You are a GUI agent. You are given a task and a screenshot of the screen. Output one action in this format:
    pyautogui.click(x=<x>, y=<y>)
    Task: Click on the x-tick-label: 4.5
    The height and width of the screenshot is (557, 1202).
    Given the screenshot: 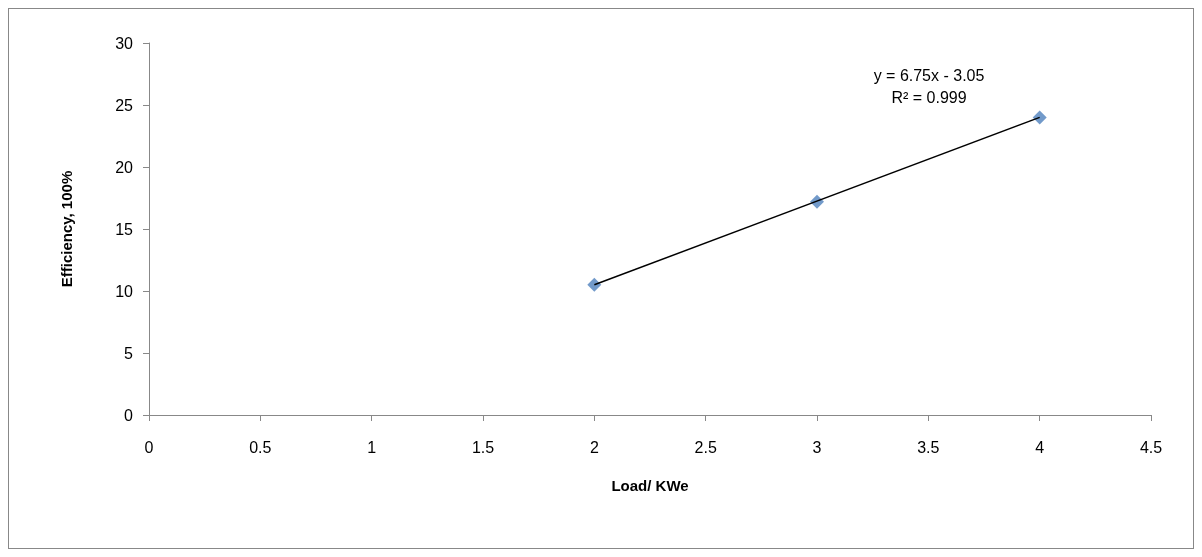 What is the action you would take?
    pyautogui.click(x=1151, y=447)
    